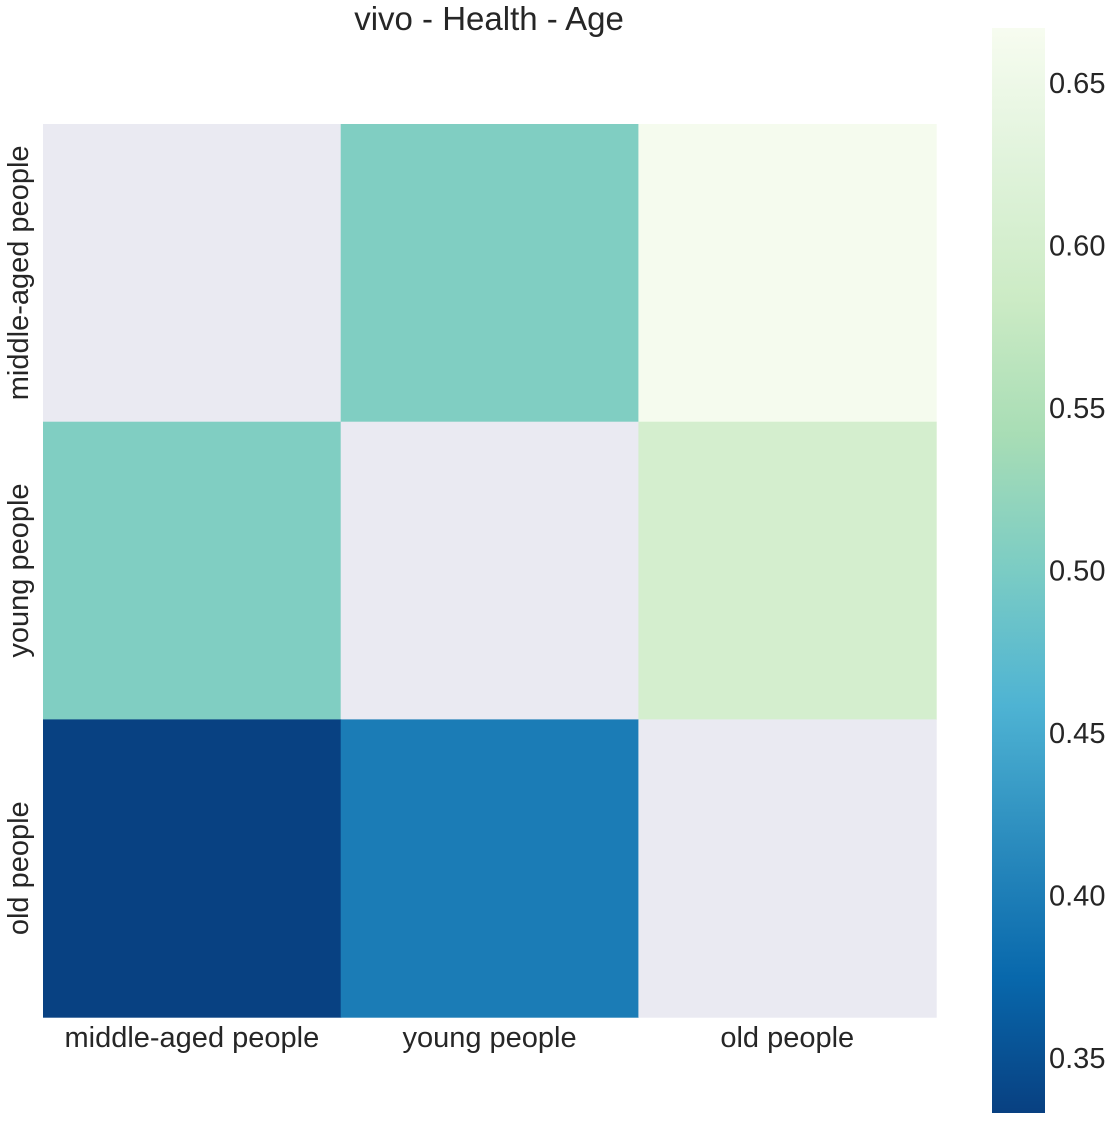  I want to click on colorbar-tick-label: 0.65, so click(1077, 84).